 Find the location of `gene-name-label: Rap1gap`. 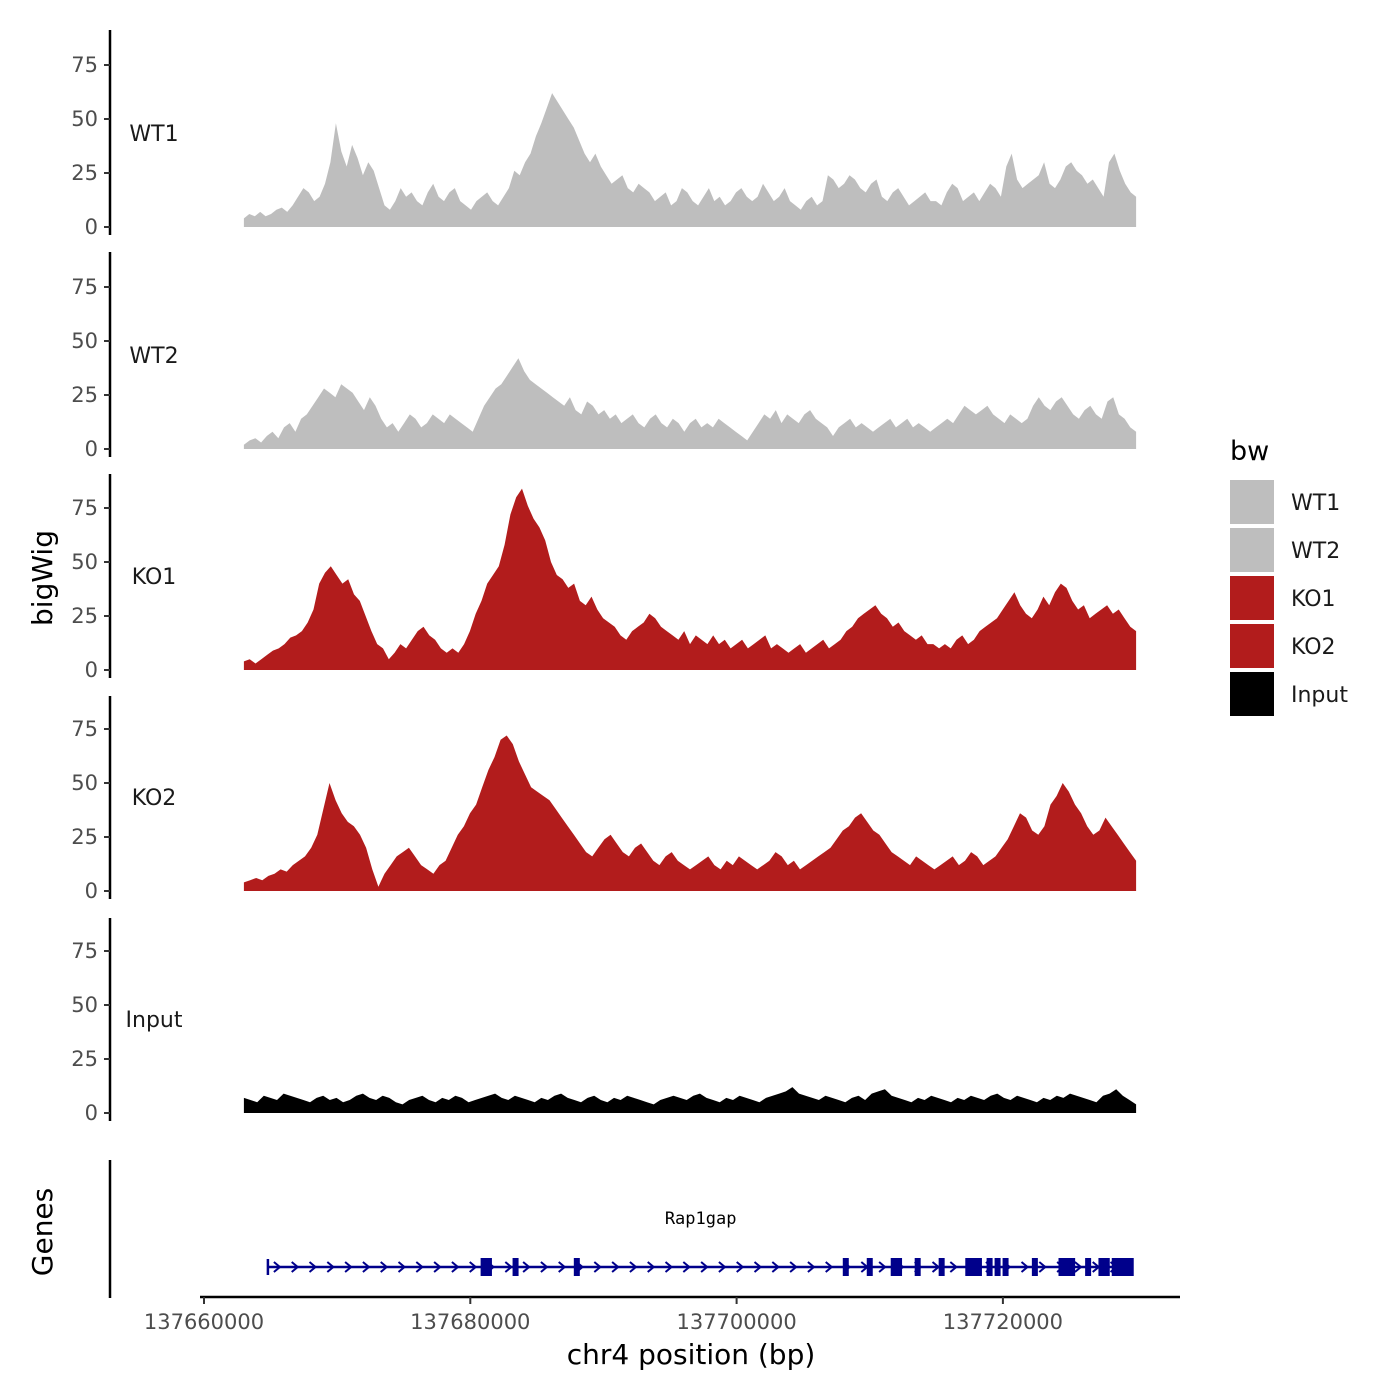

gene-name-label: Rap1gap is located at coordinates (701, 1219).